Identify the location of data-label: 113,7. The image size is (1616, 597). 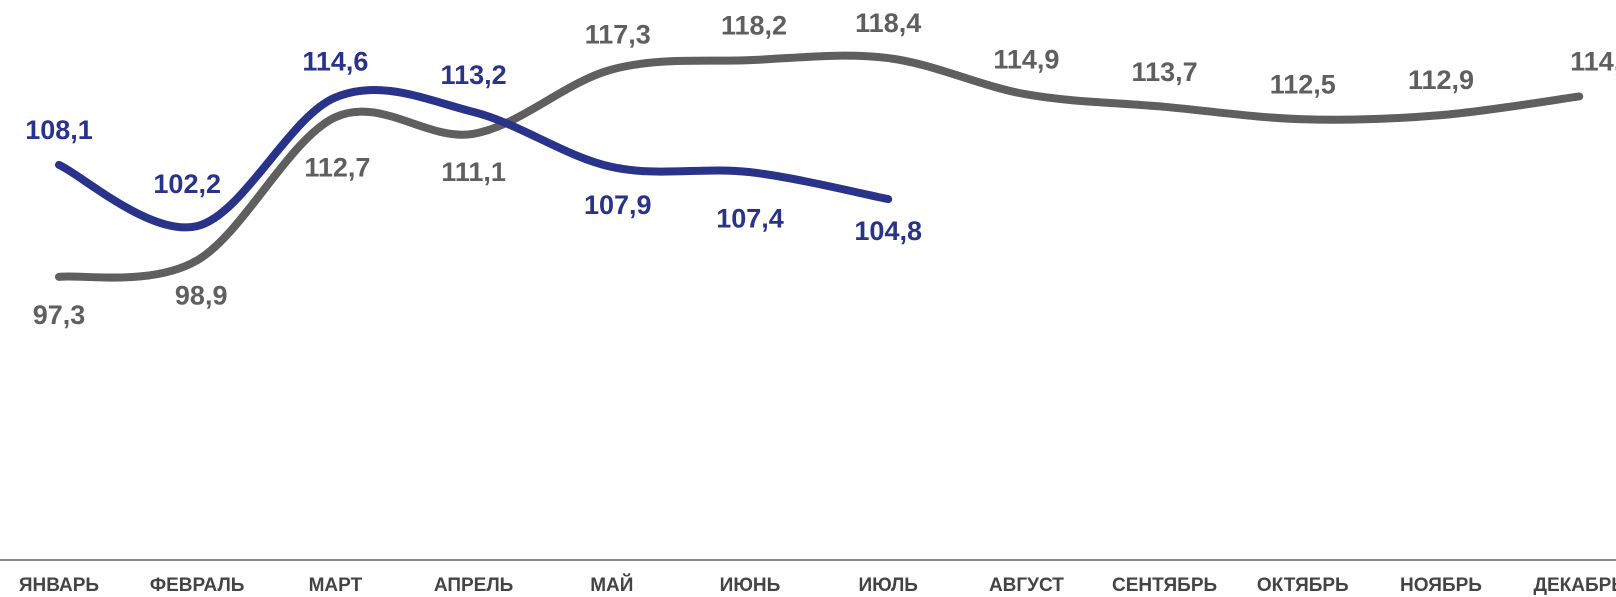
(1165, 72).